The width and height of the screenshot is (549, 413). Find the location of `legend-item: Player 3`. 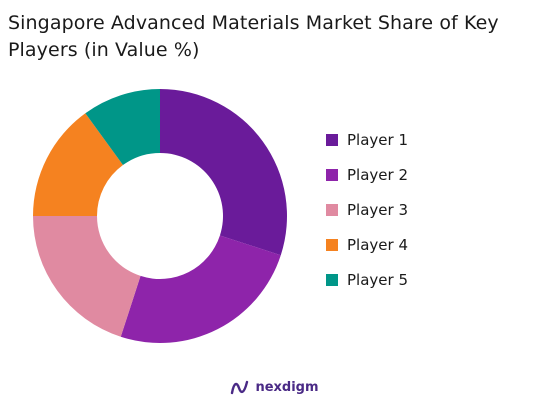

legend-item: Player 3 is located at coordinates (367, 209).